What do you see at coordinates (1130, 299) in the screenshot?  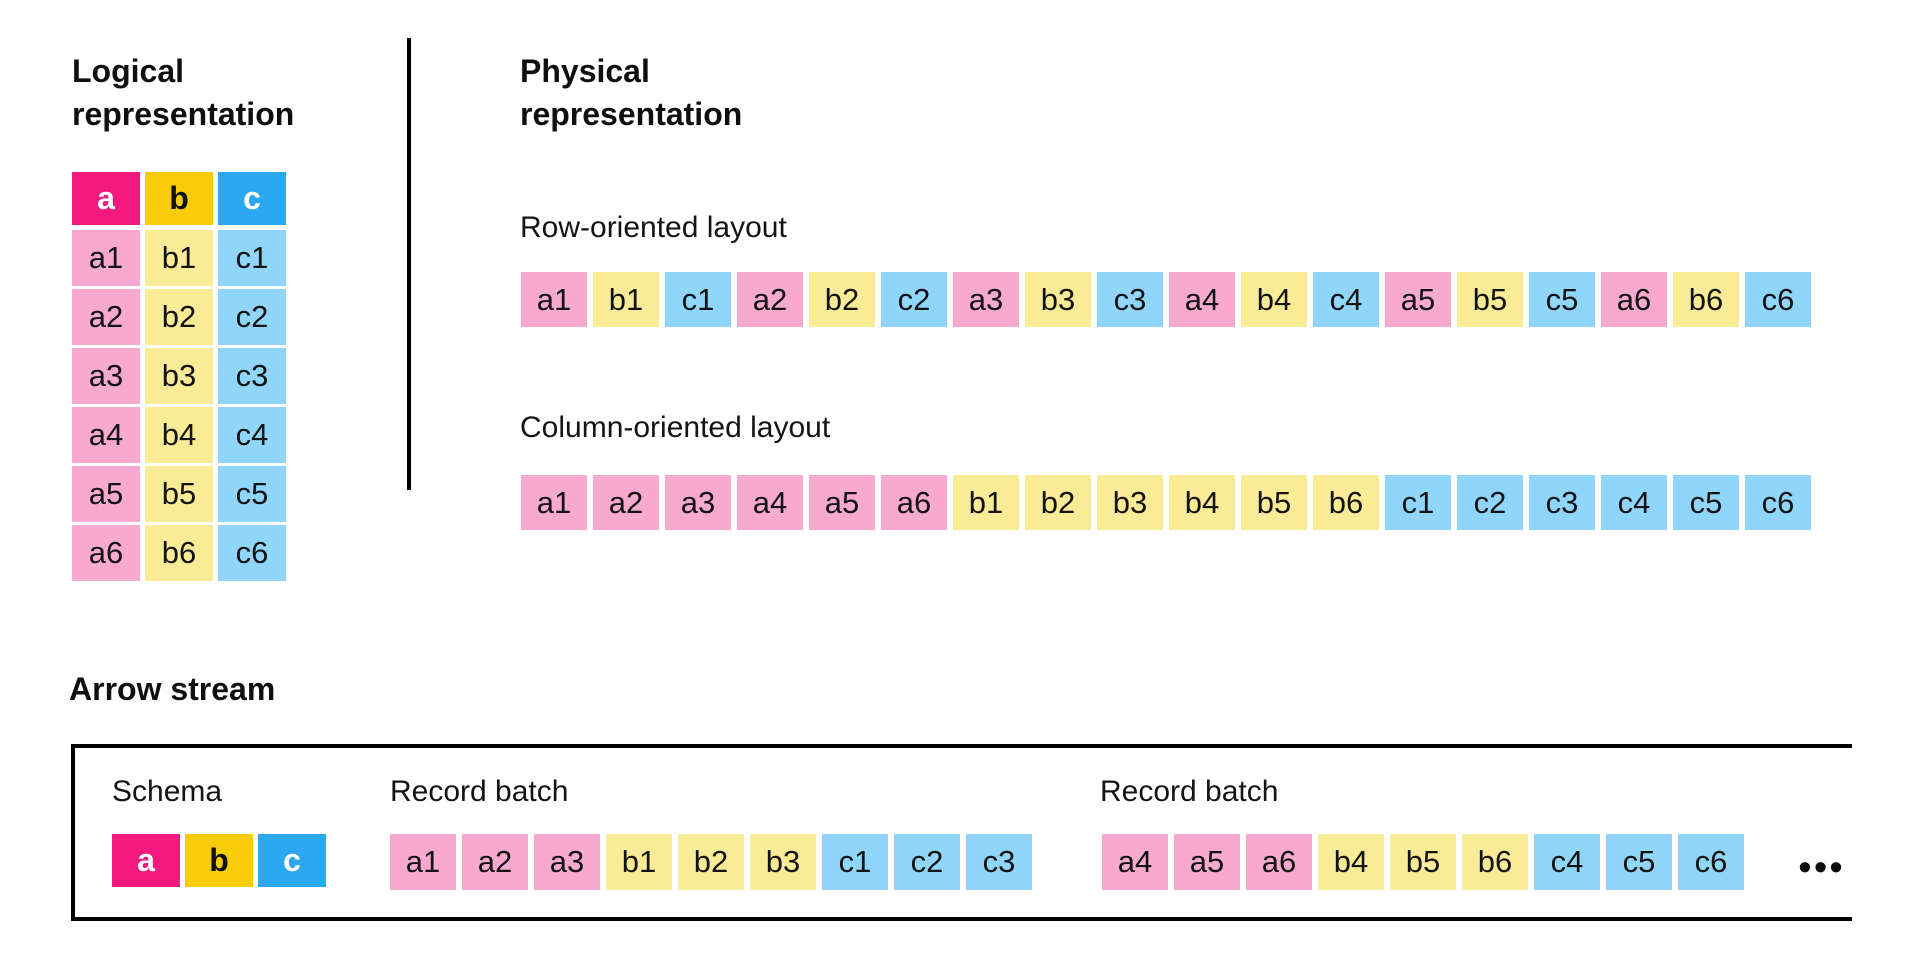 I see `row-oriented-cell: c3` at bounding box center [1130, 299].